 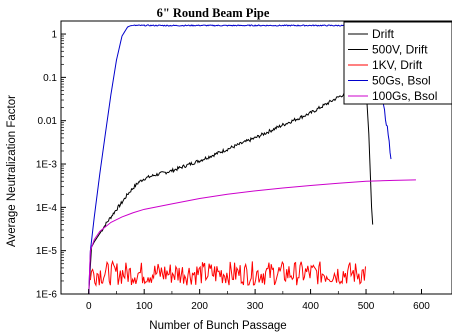 What do you see at coordinates (366, 306) in the screenshot?
I see `x-tick-label: 500` at bounding box center [366, 306].